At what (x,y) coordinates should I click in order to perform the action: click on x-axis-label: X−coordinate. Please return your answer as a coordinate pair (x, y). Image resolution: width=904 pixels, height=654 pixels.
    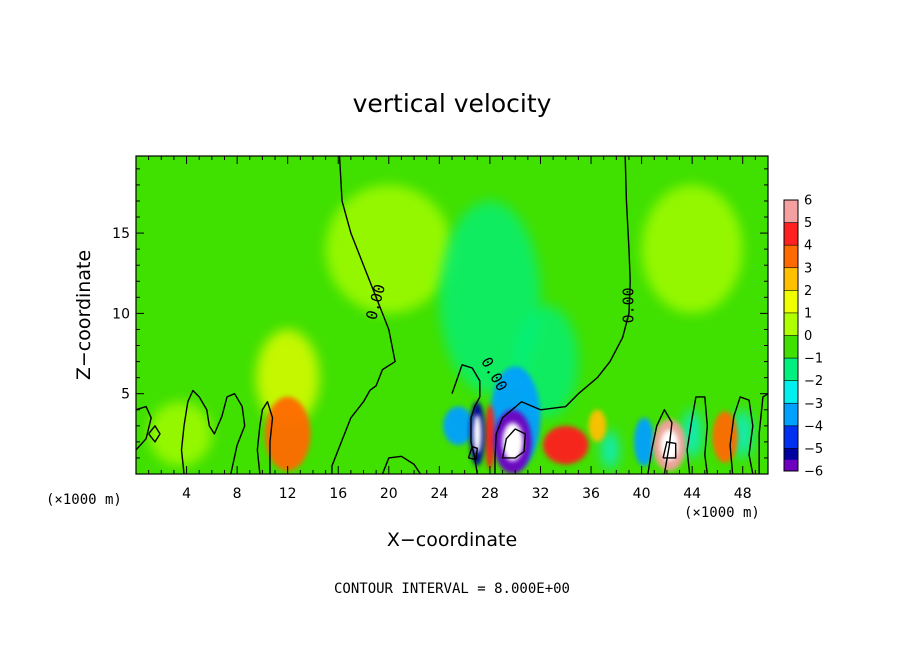
    Looking at the image, I should click on (452, 540).